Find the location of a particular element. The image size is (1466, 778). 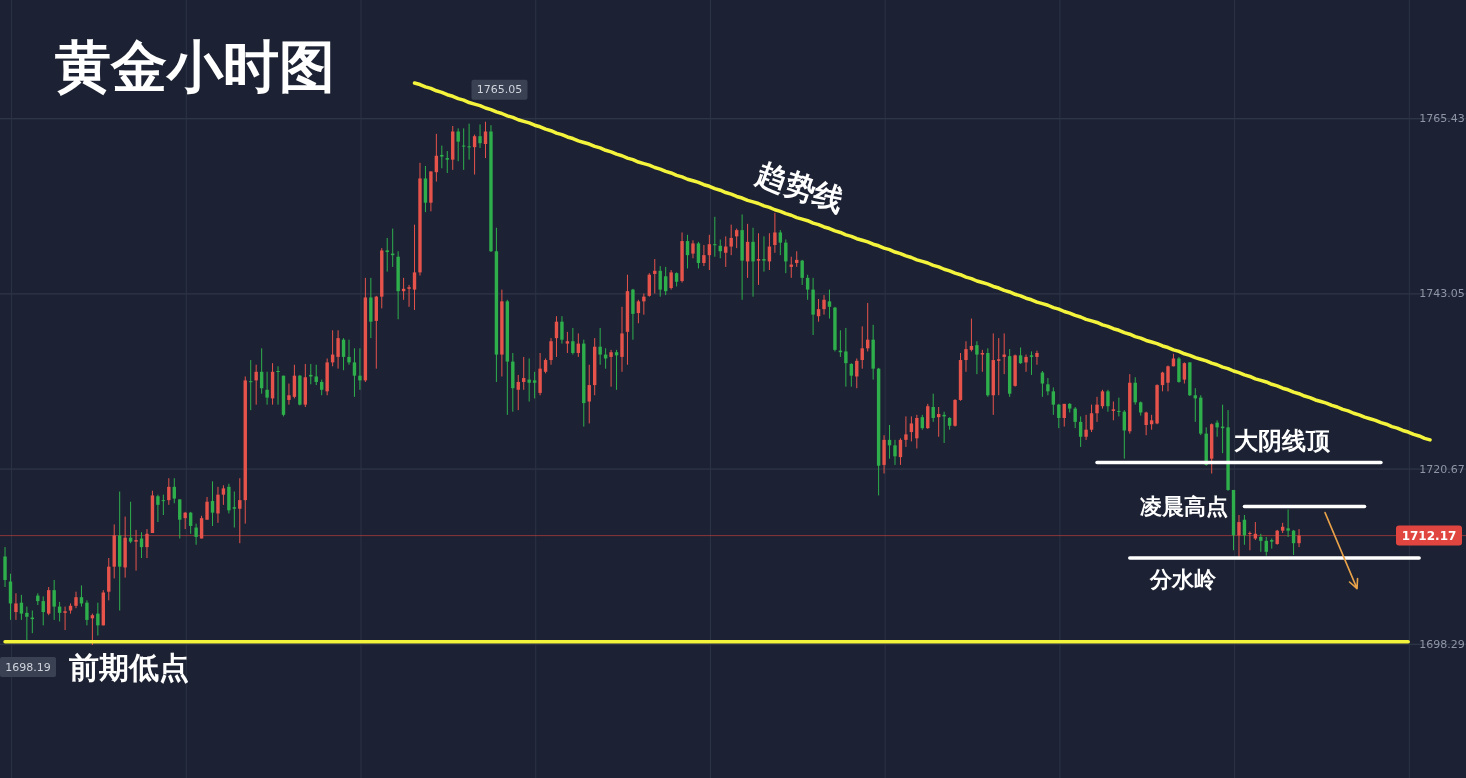

series-label: 前期低点 is located at coordinates (128, 668).